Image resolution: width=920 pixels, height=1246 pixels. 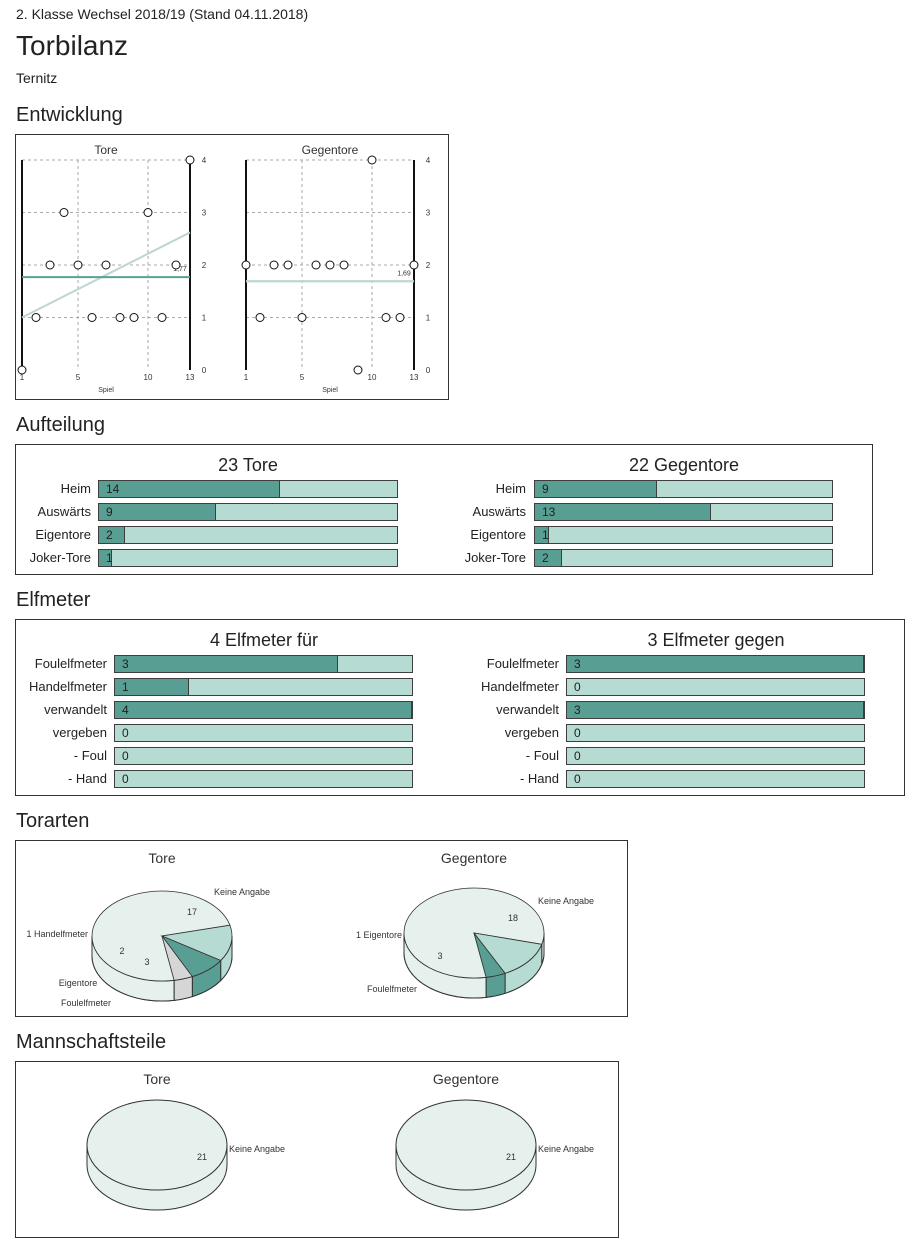 What do you see at coordinates (60, 425) in the screenshot?
I see `section-title-aufteilung: Aufteilung` at bounding box center [60, 425].